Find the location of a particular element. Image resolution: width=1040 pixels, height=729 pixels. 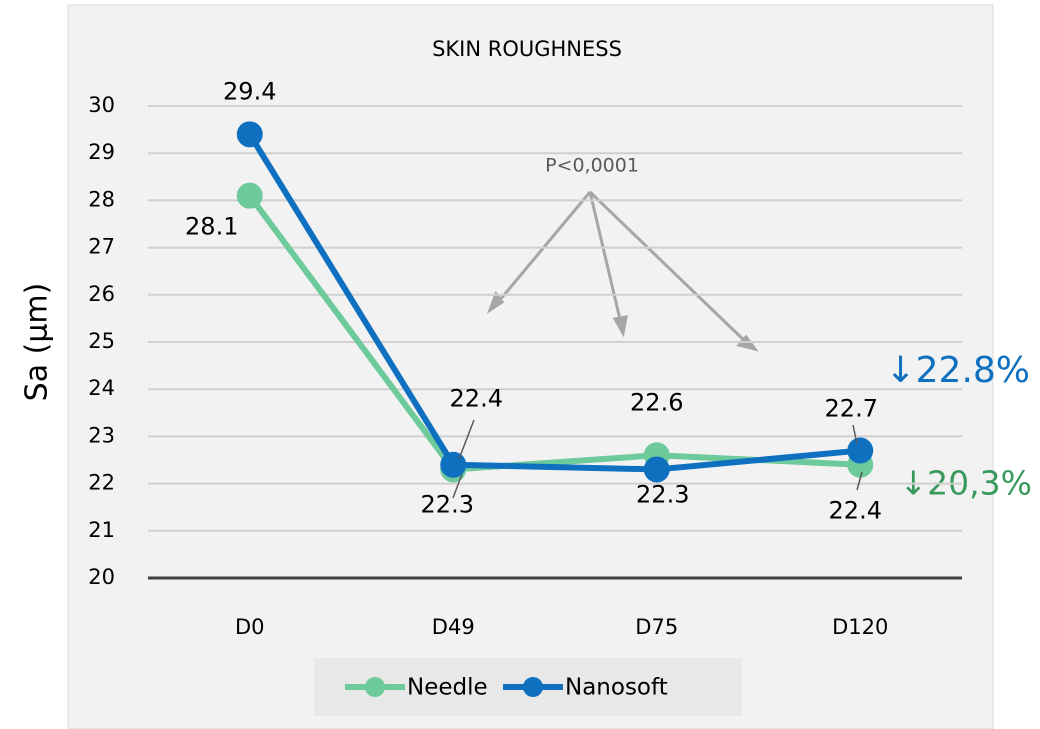

data-label: 28.1 is located at coordinates (211, 227).